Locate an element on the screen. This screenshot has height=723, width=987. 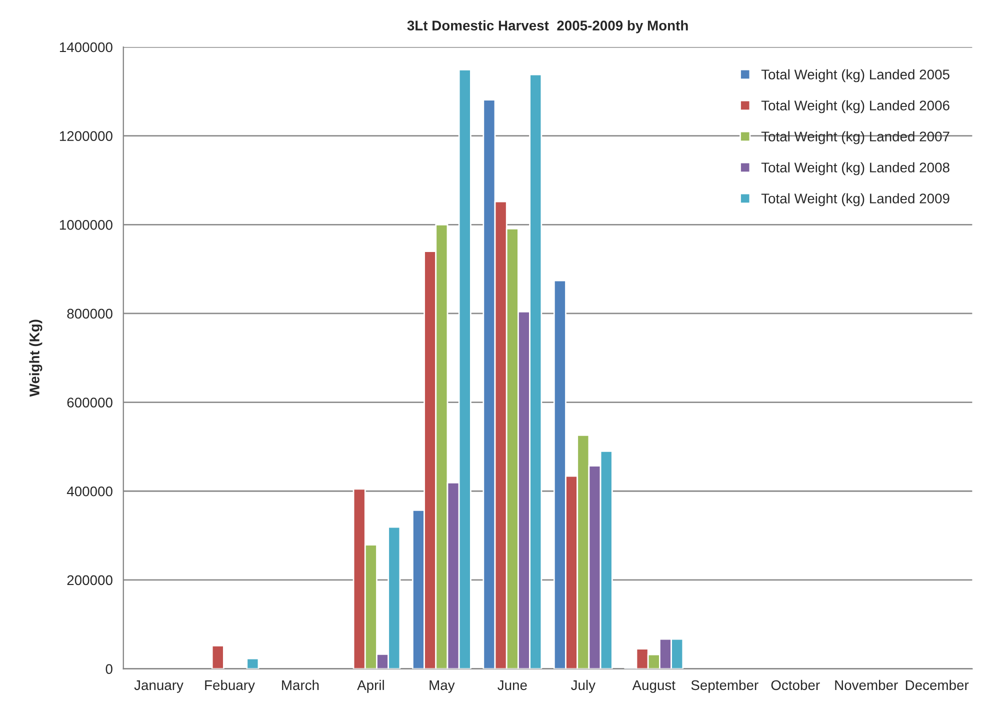
y-tick-label: 0 is located at coordinates (109, 669).